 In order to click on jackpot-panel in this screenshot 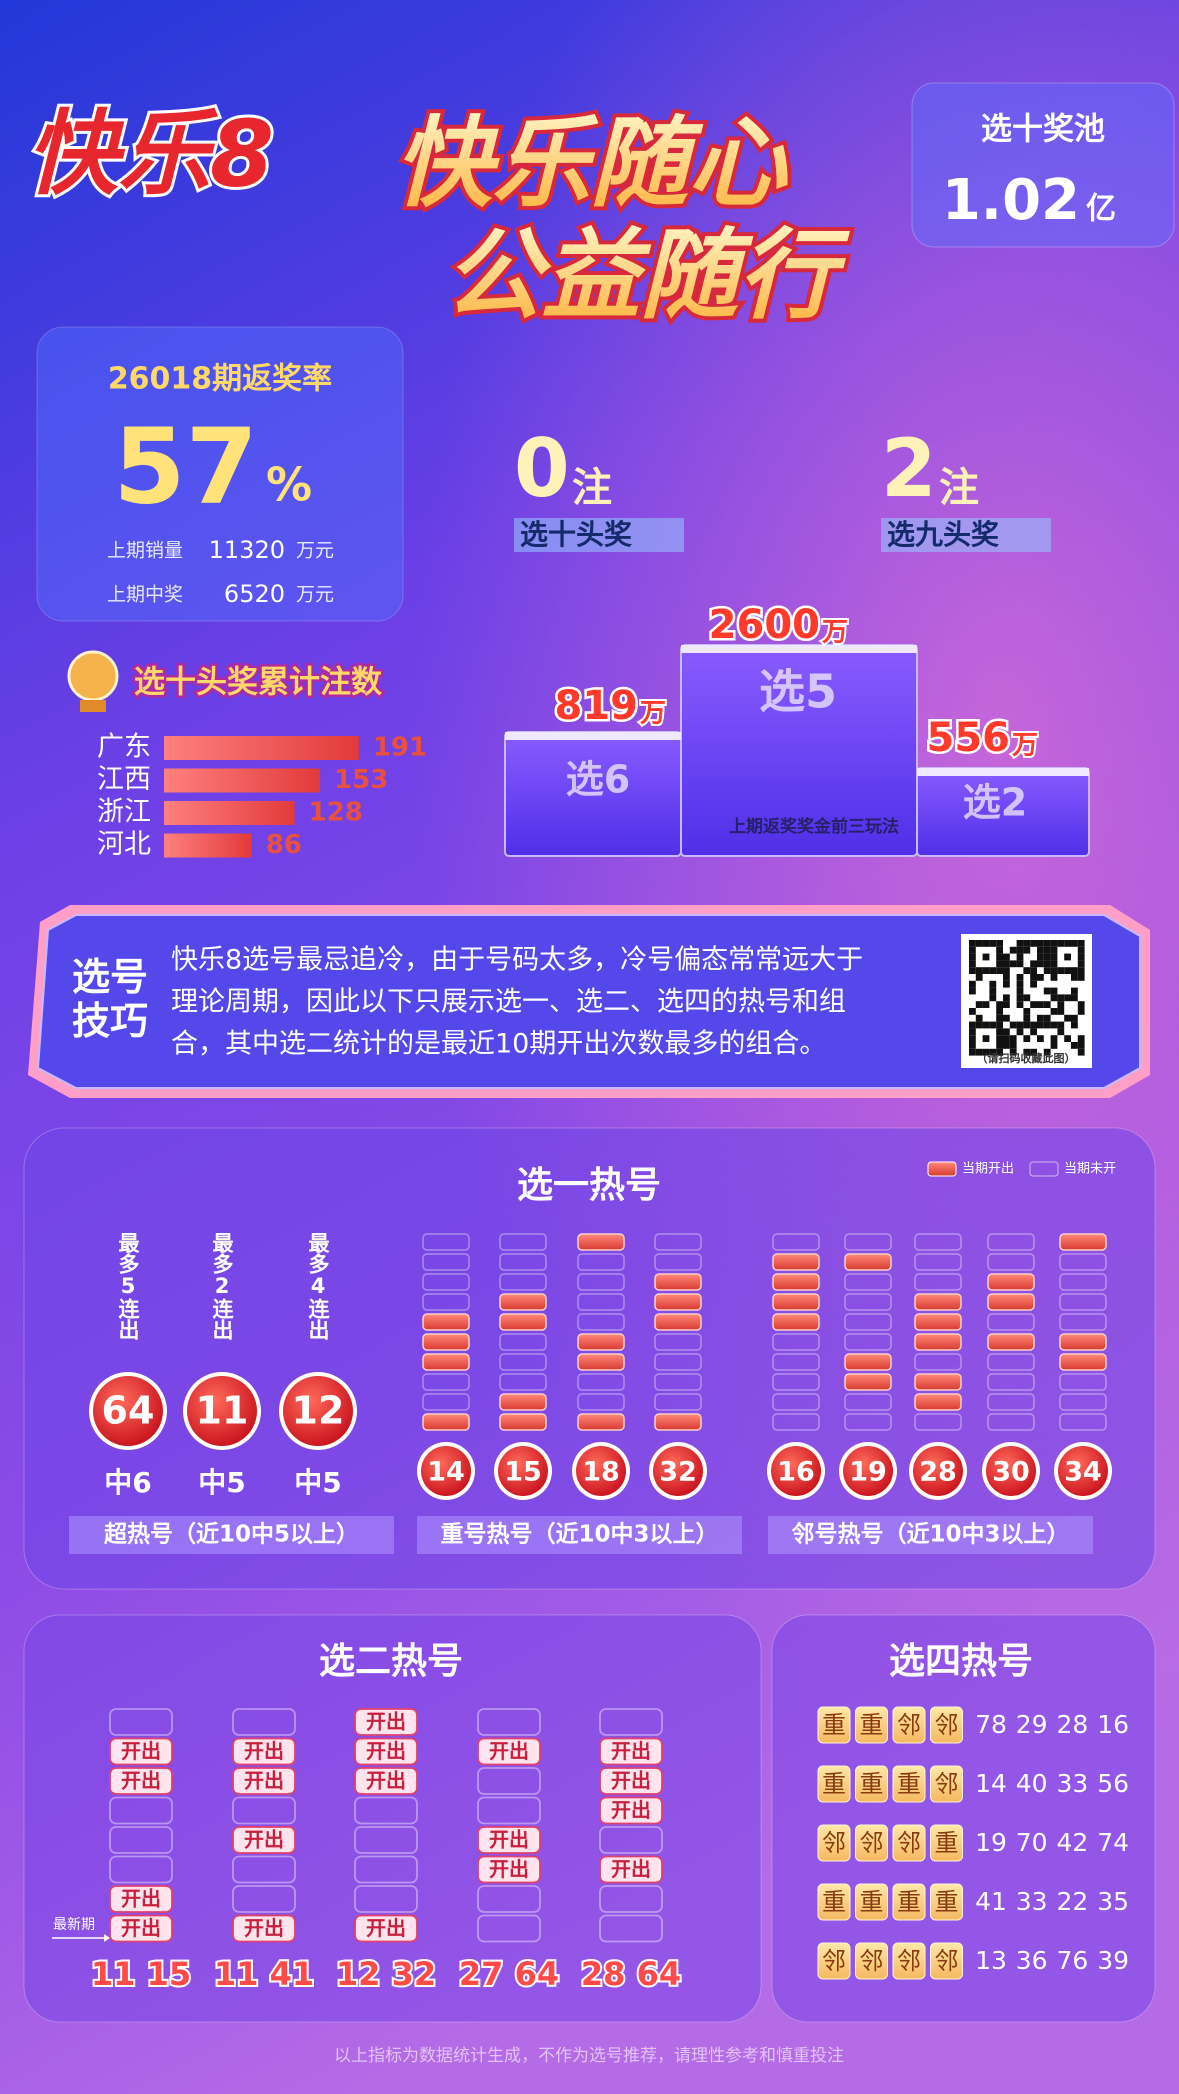, I will do `click(1043, 165)`.